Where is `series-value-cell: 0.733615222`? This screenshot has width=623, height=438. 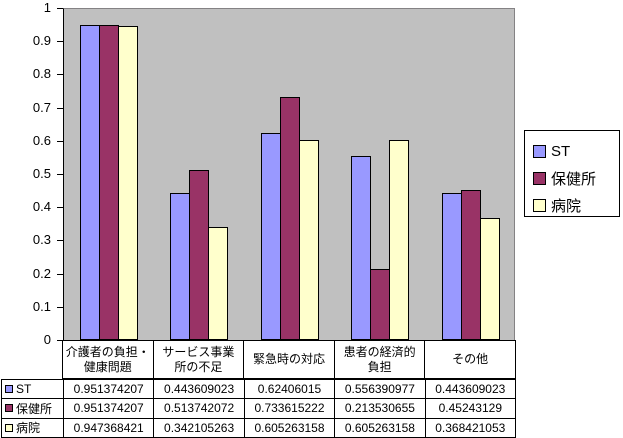
series-value-cell: 0.733615222 is located at coordinates (289, 408).